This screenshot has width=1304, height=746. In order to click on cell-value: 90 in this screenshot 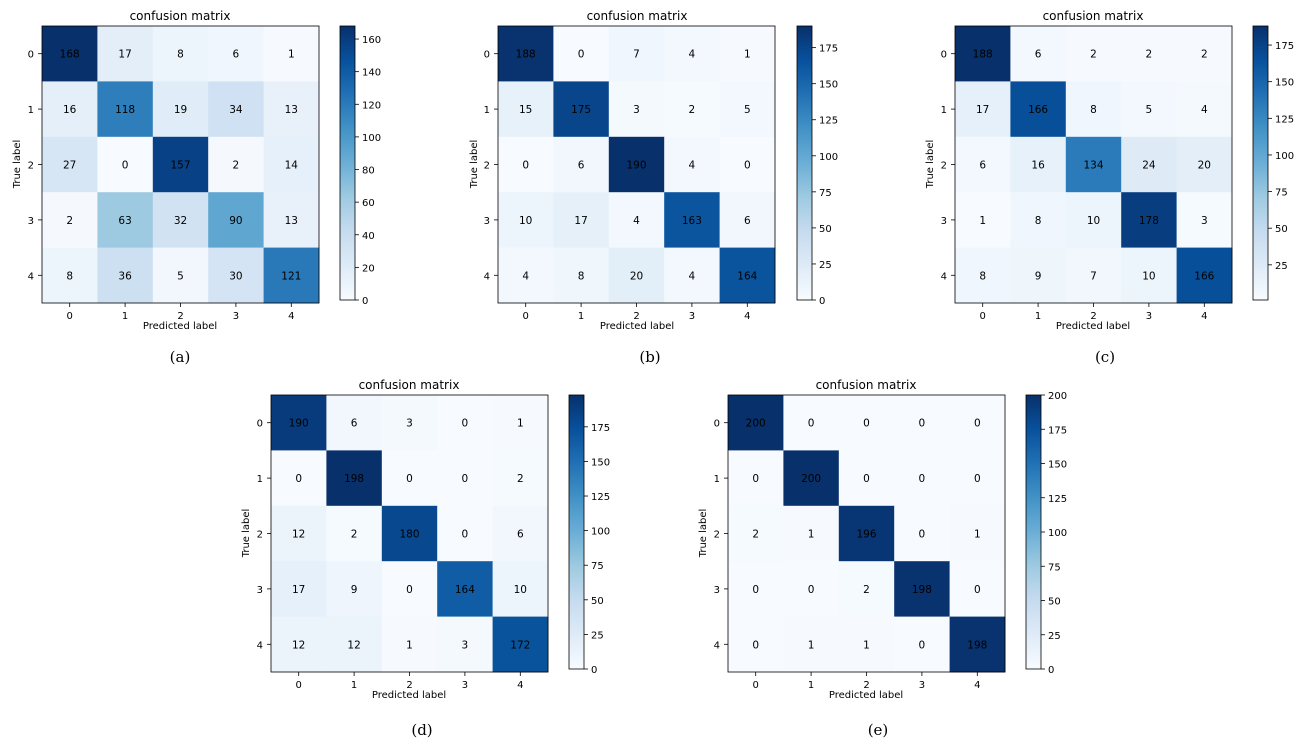, I will do `click(235, 221)`.